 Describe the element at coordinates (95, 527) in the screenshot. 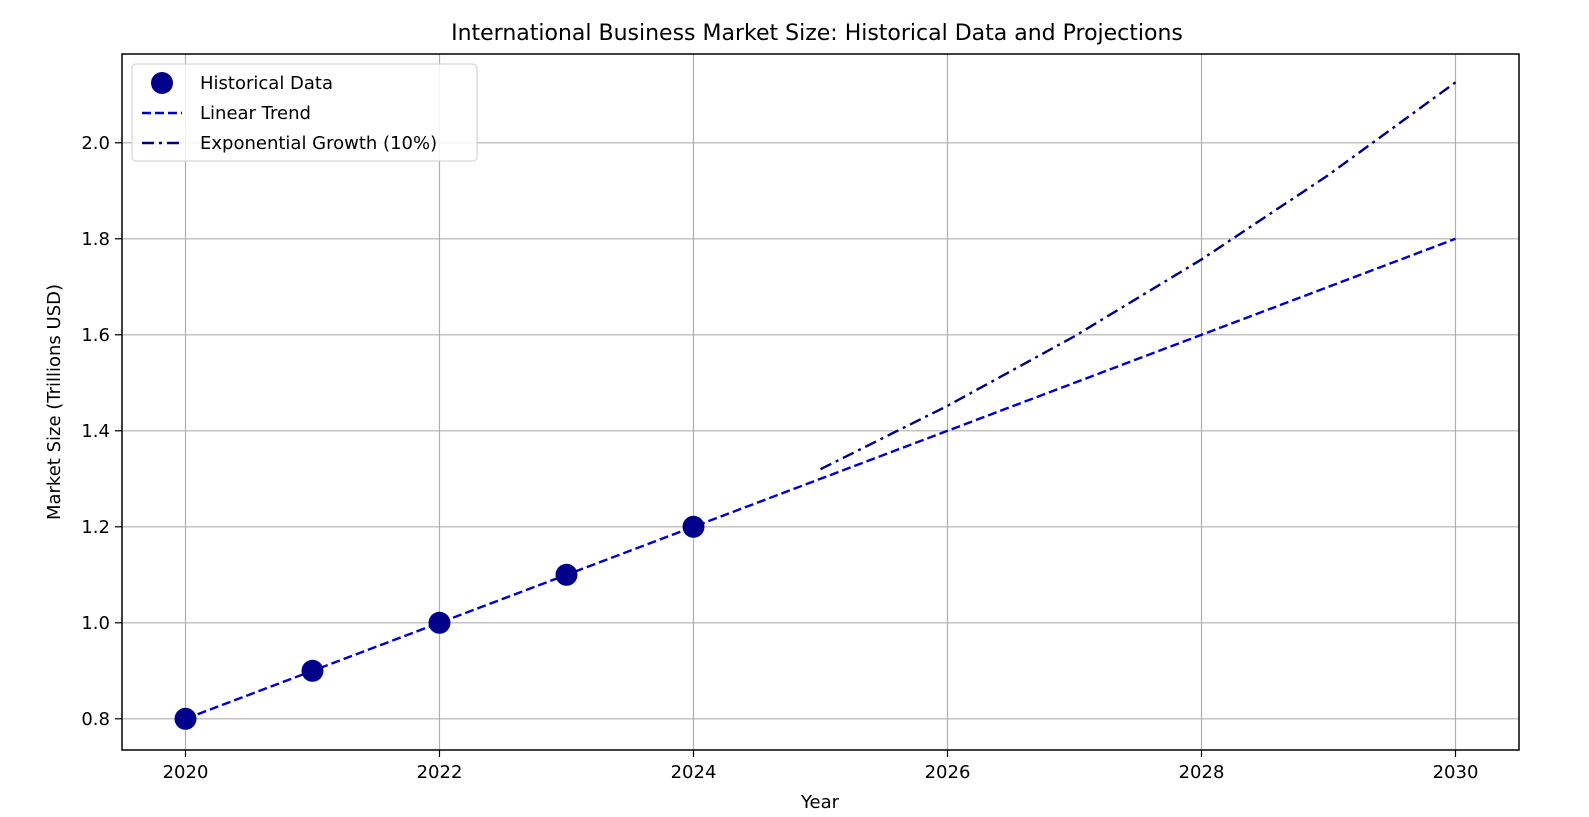

I see `y-tick-label: 1.2` at that location.